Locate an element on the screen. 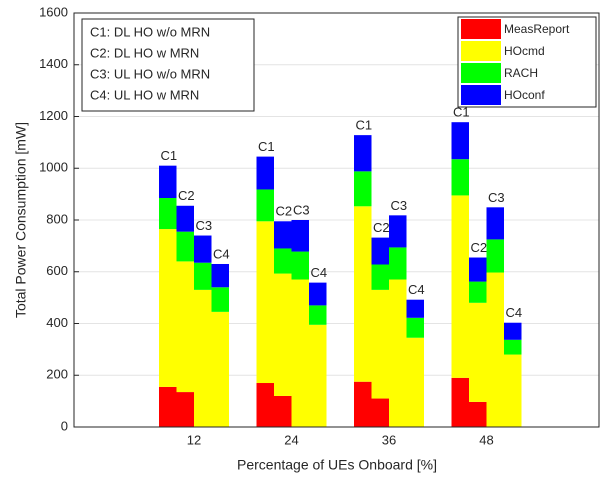 Image resolution: width=609 pixels, height=481 pixels. y-tick-label: 1400 is located at coordinates (53, 63).